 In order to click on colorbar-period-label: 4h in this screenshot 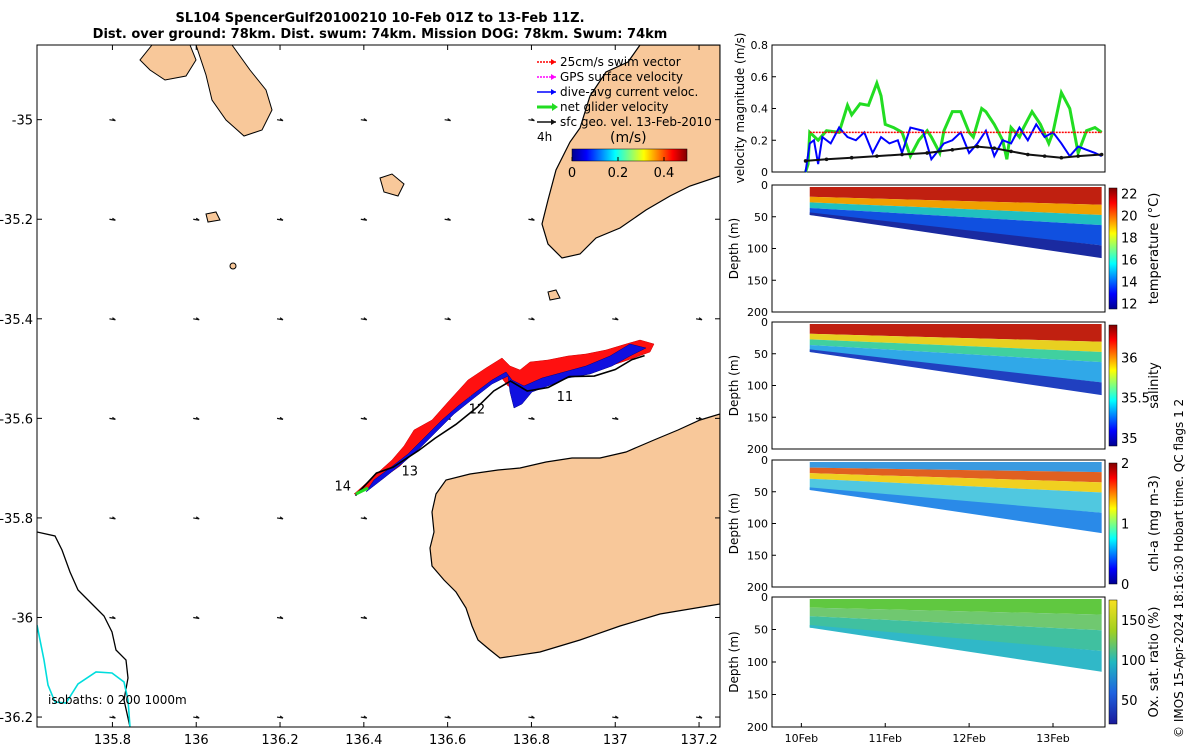, I will do `click(544, 137)`.